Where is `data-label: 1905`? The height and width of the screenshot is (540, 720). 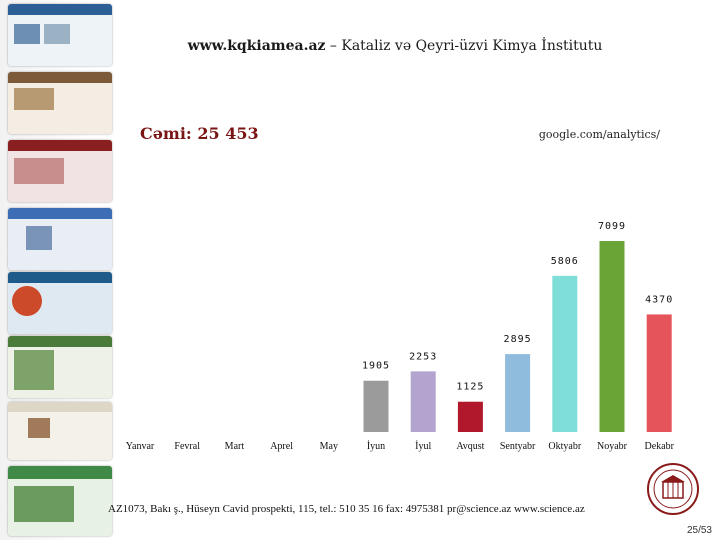 data-label: 1905 is located at coordinates (376, 366).